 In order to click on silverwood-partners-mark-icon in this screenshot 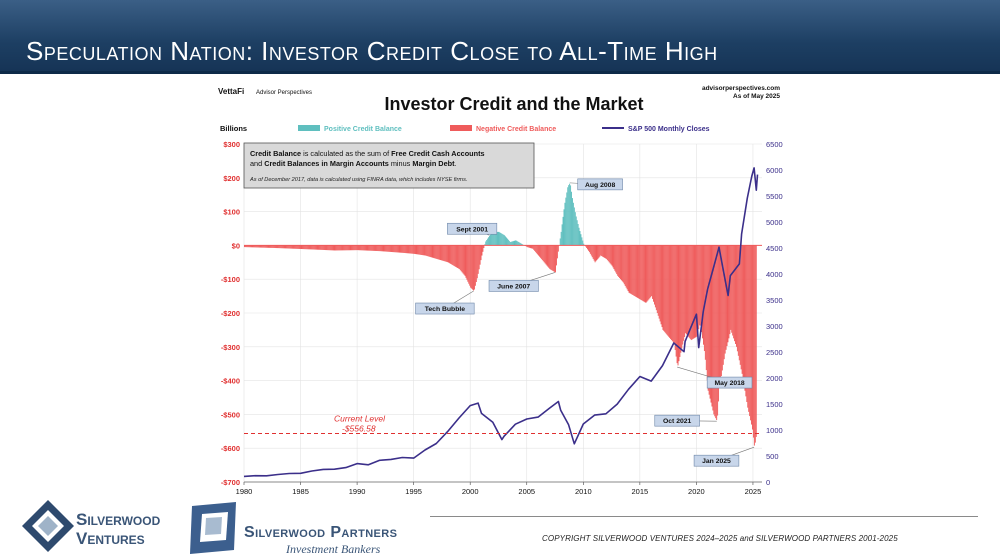, I will do `click(213, 528)`.